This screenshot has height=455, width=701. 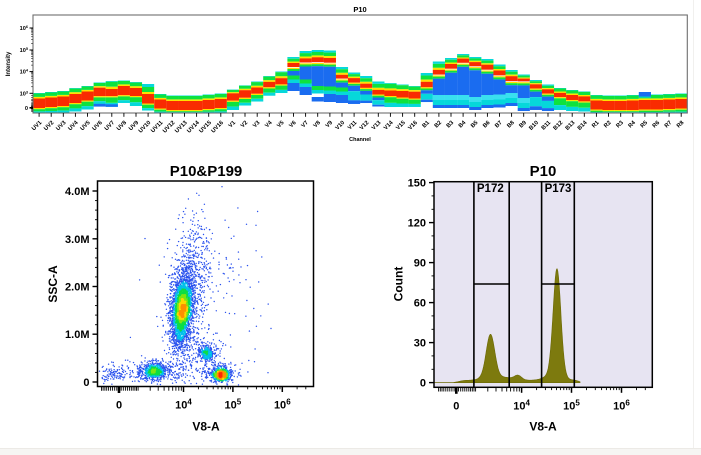 What do you see at coordinates (607, 124) in the screenshot?
I see `svg-text: R2` at bounding box center [607, 124].